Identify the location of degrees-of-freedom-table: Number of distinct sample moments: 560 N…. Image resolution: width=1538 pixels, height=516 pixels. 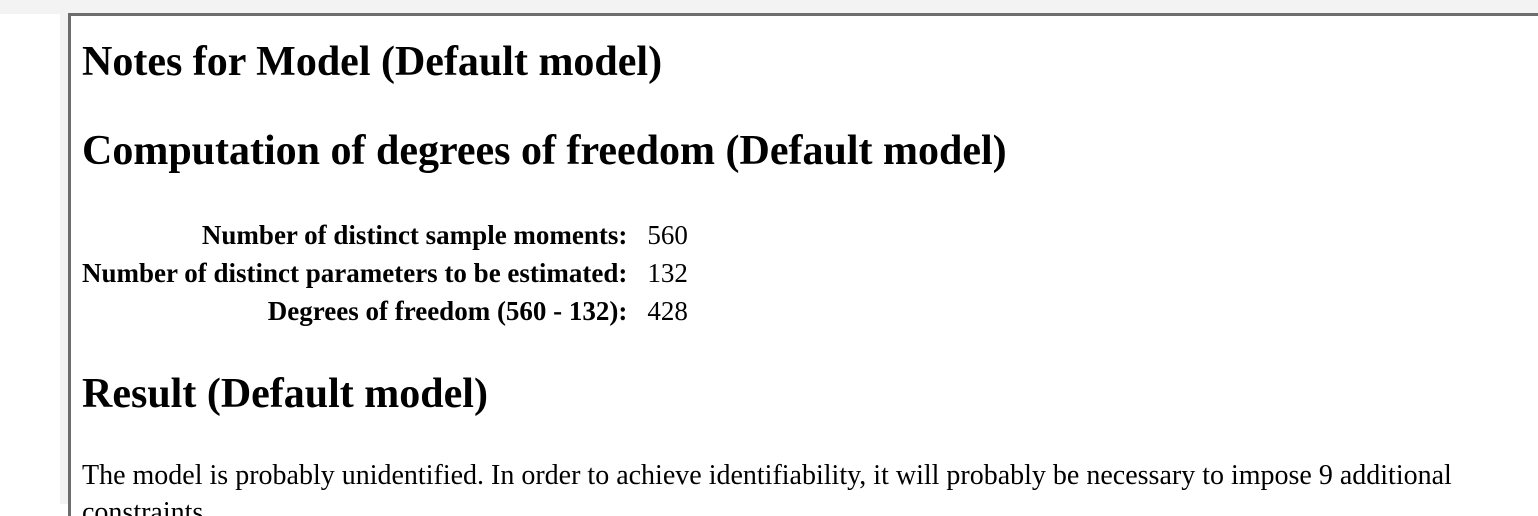
(385, 275).